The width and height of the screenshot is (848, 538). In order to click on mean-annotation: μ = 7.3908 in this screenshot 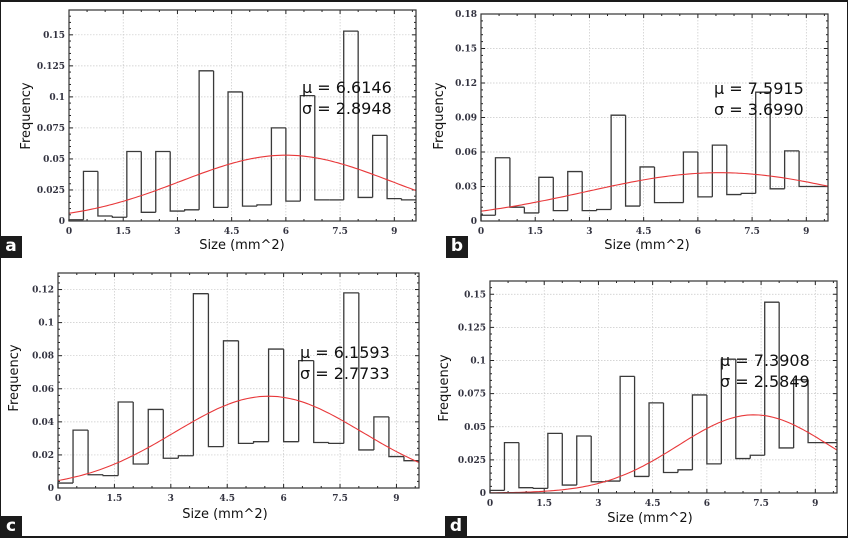, I will do `click(765, 360)`.